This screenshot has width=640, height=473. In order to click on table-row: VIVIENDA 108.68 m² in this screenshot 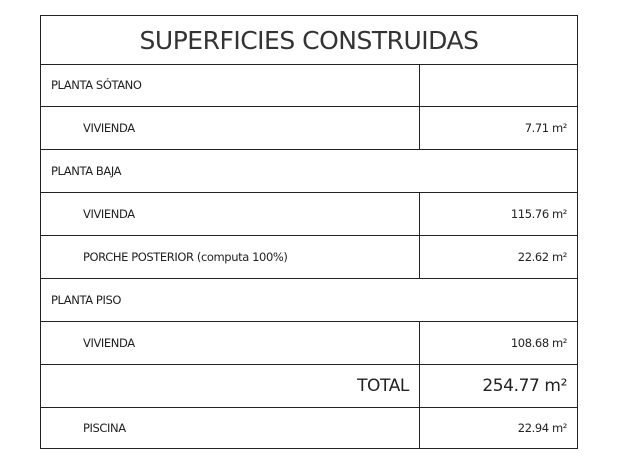, I will do `click(309, 343)`.